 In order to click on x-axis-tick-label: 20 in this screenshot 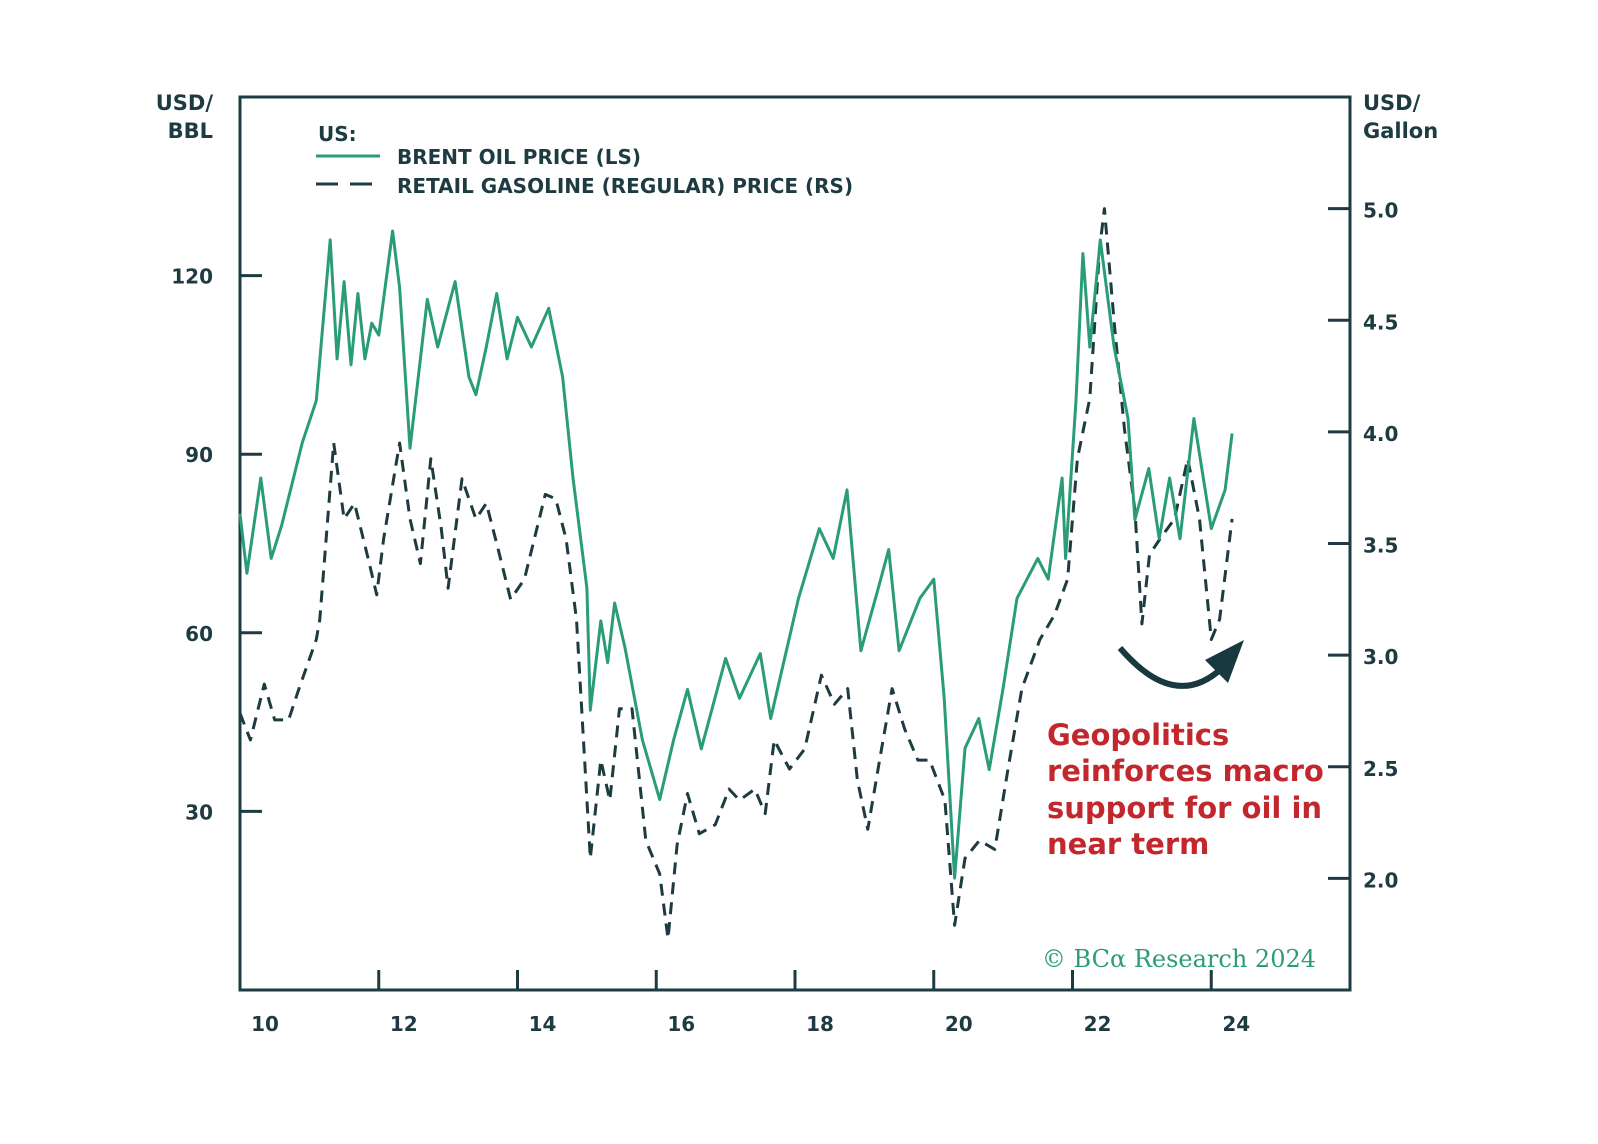, I will do `click(959, 1024)`.